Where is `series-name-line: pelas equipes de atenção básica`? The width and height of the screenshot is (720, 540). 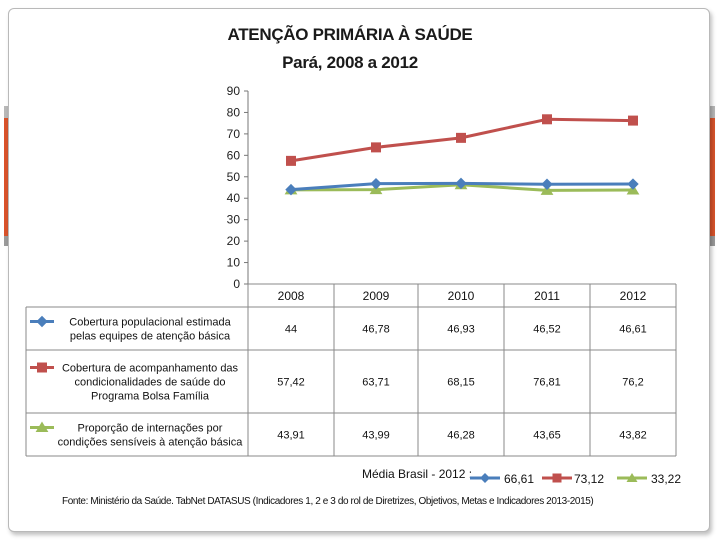 series-name-line: pelas equipes de atenção básica is located at coordinates (150, 337).